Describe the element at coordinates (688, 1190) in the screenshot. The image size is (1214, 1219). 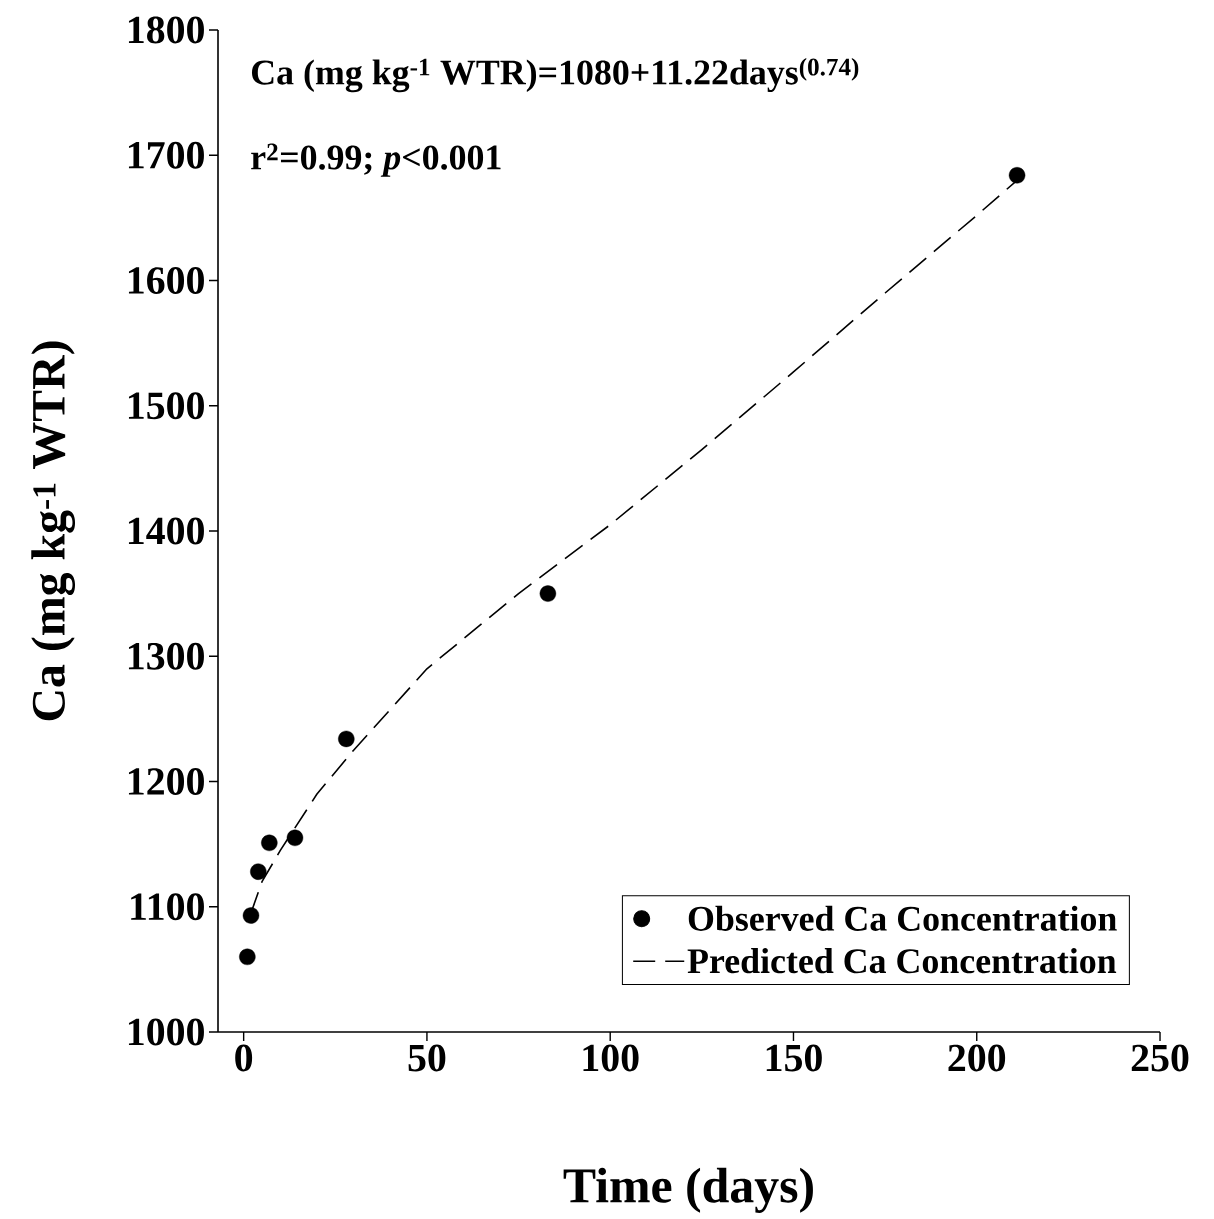
I see `x-axis-title: Time (days)` at that location.